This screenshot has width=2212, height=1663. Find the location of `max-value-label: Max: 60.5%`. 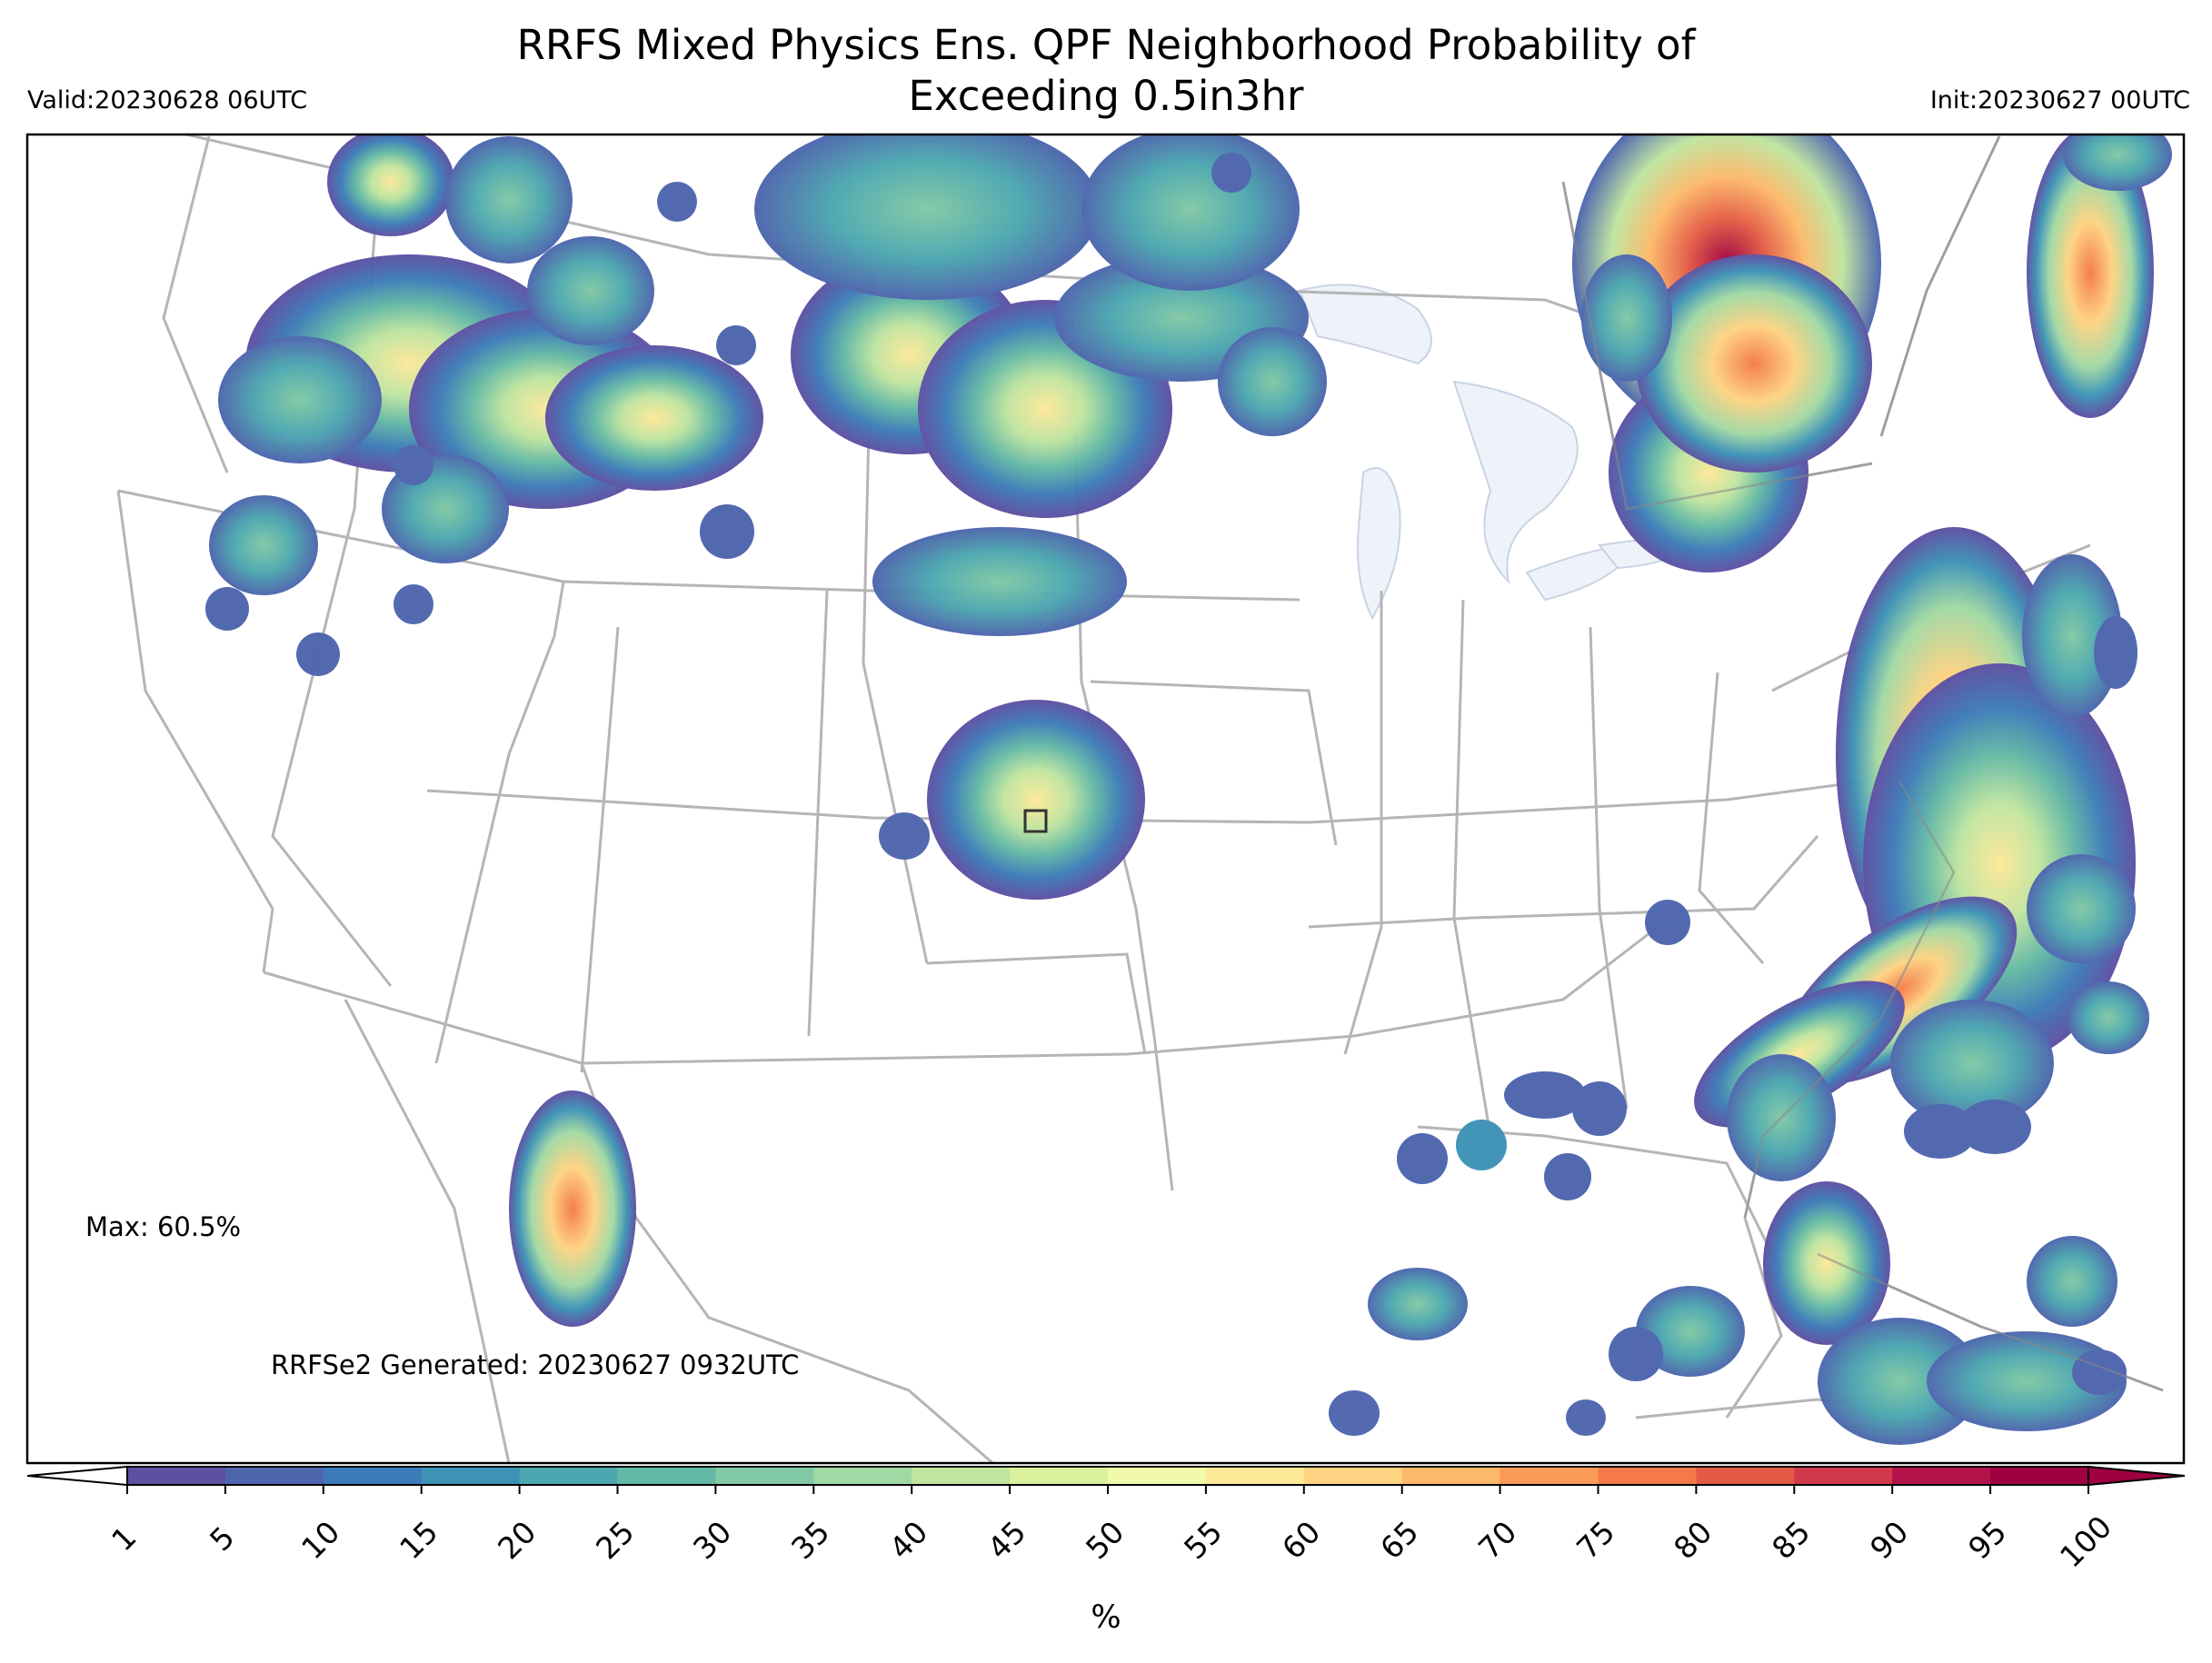

max-value-label: Max: 60.5% is located at coordinates (163, 1226).